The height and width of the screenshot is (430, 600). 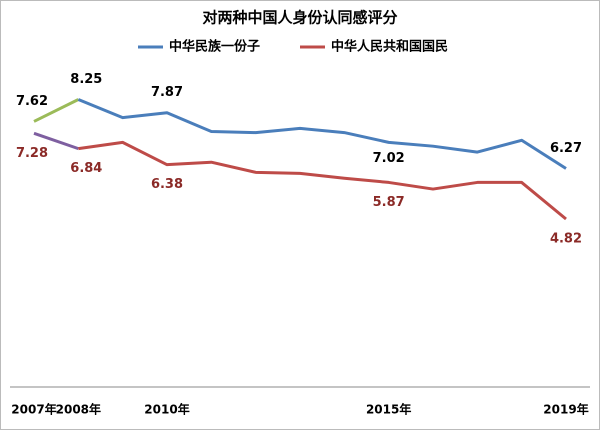 What do you see at coordinates (565, 409) in the screenshot?
I see `x-tick-label: 2019年` at bounding box center [565, 409].